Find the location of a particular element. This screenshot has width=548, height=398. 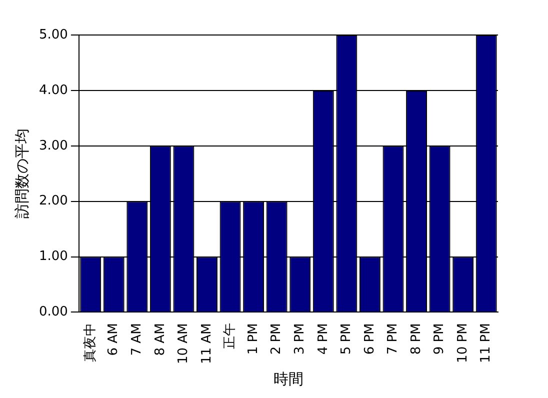

y-tick-label: 4.00 is located at coordinates (53, 90).